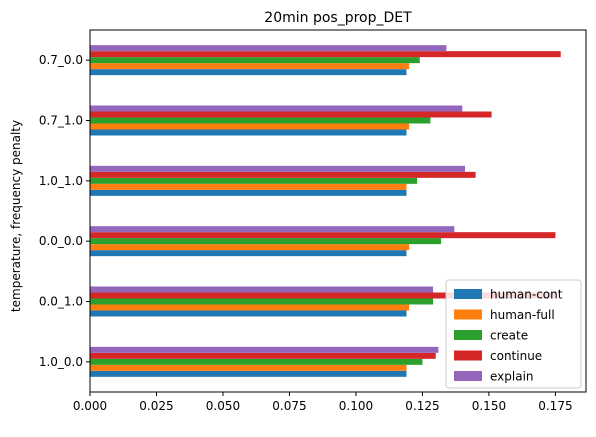  What do you see at coordinates (90, 406) in the screenshot?
I see `x-tick-label: 0.000` at bounding box center [90, 406].